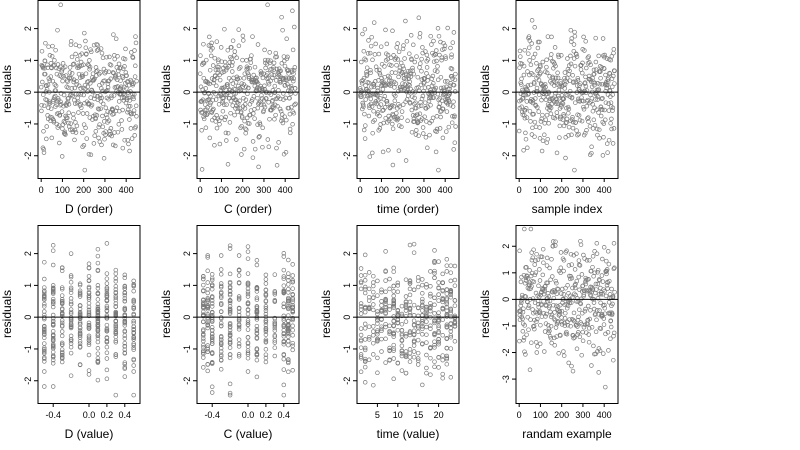 This screenshot has height=450, width=800. What do you see at coordinates (89, 415) in the screenshot?
I see `x-tick-label: 0.0` at bounding box center [89, 415].